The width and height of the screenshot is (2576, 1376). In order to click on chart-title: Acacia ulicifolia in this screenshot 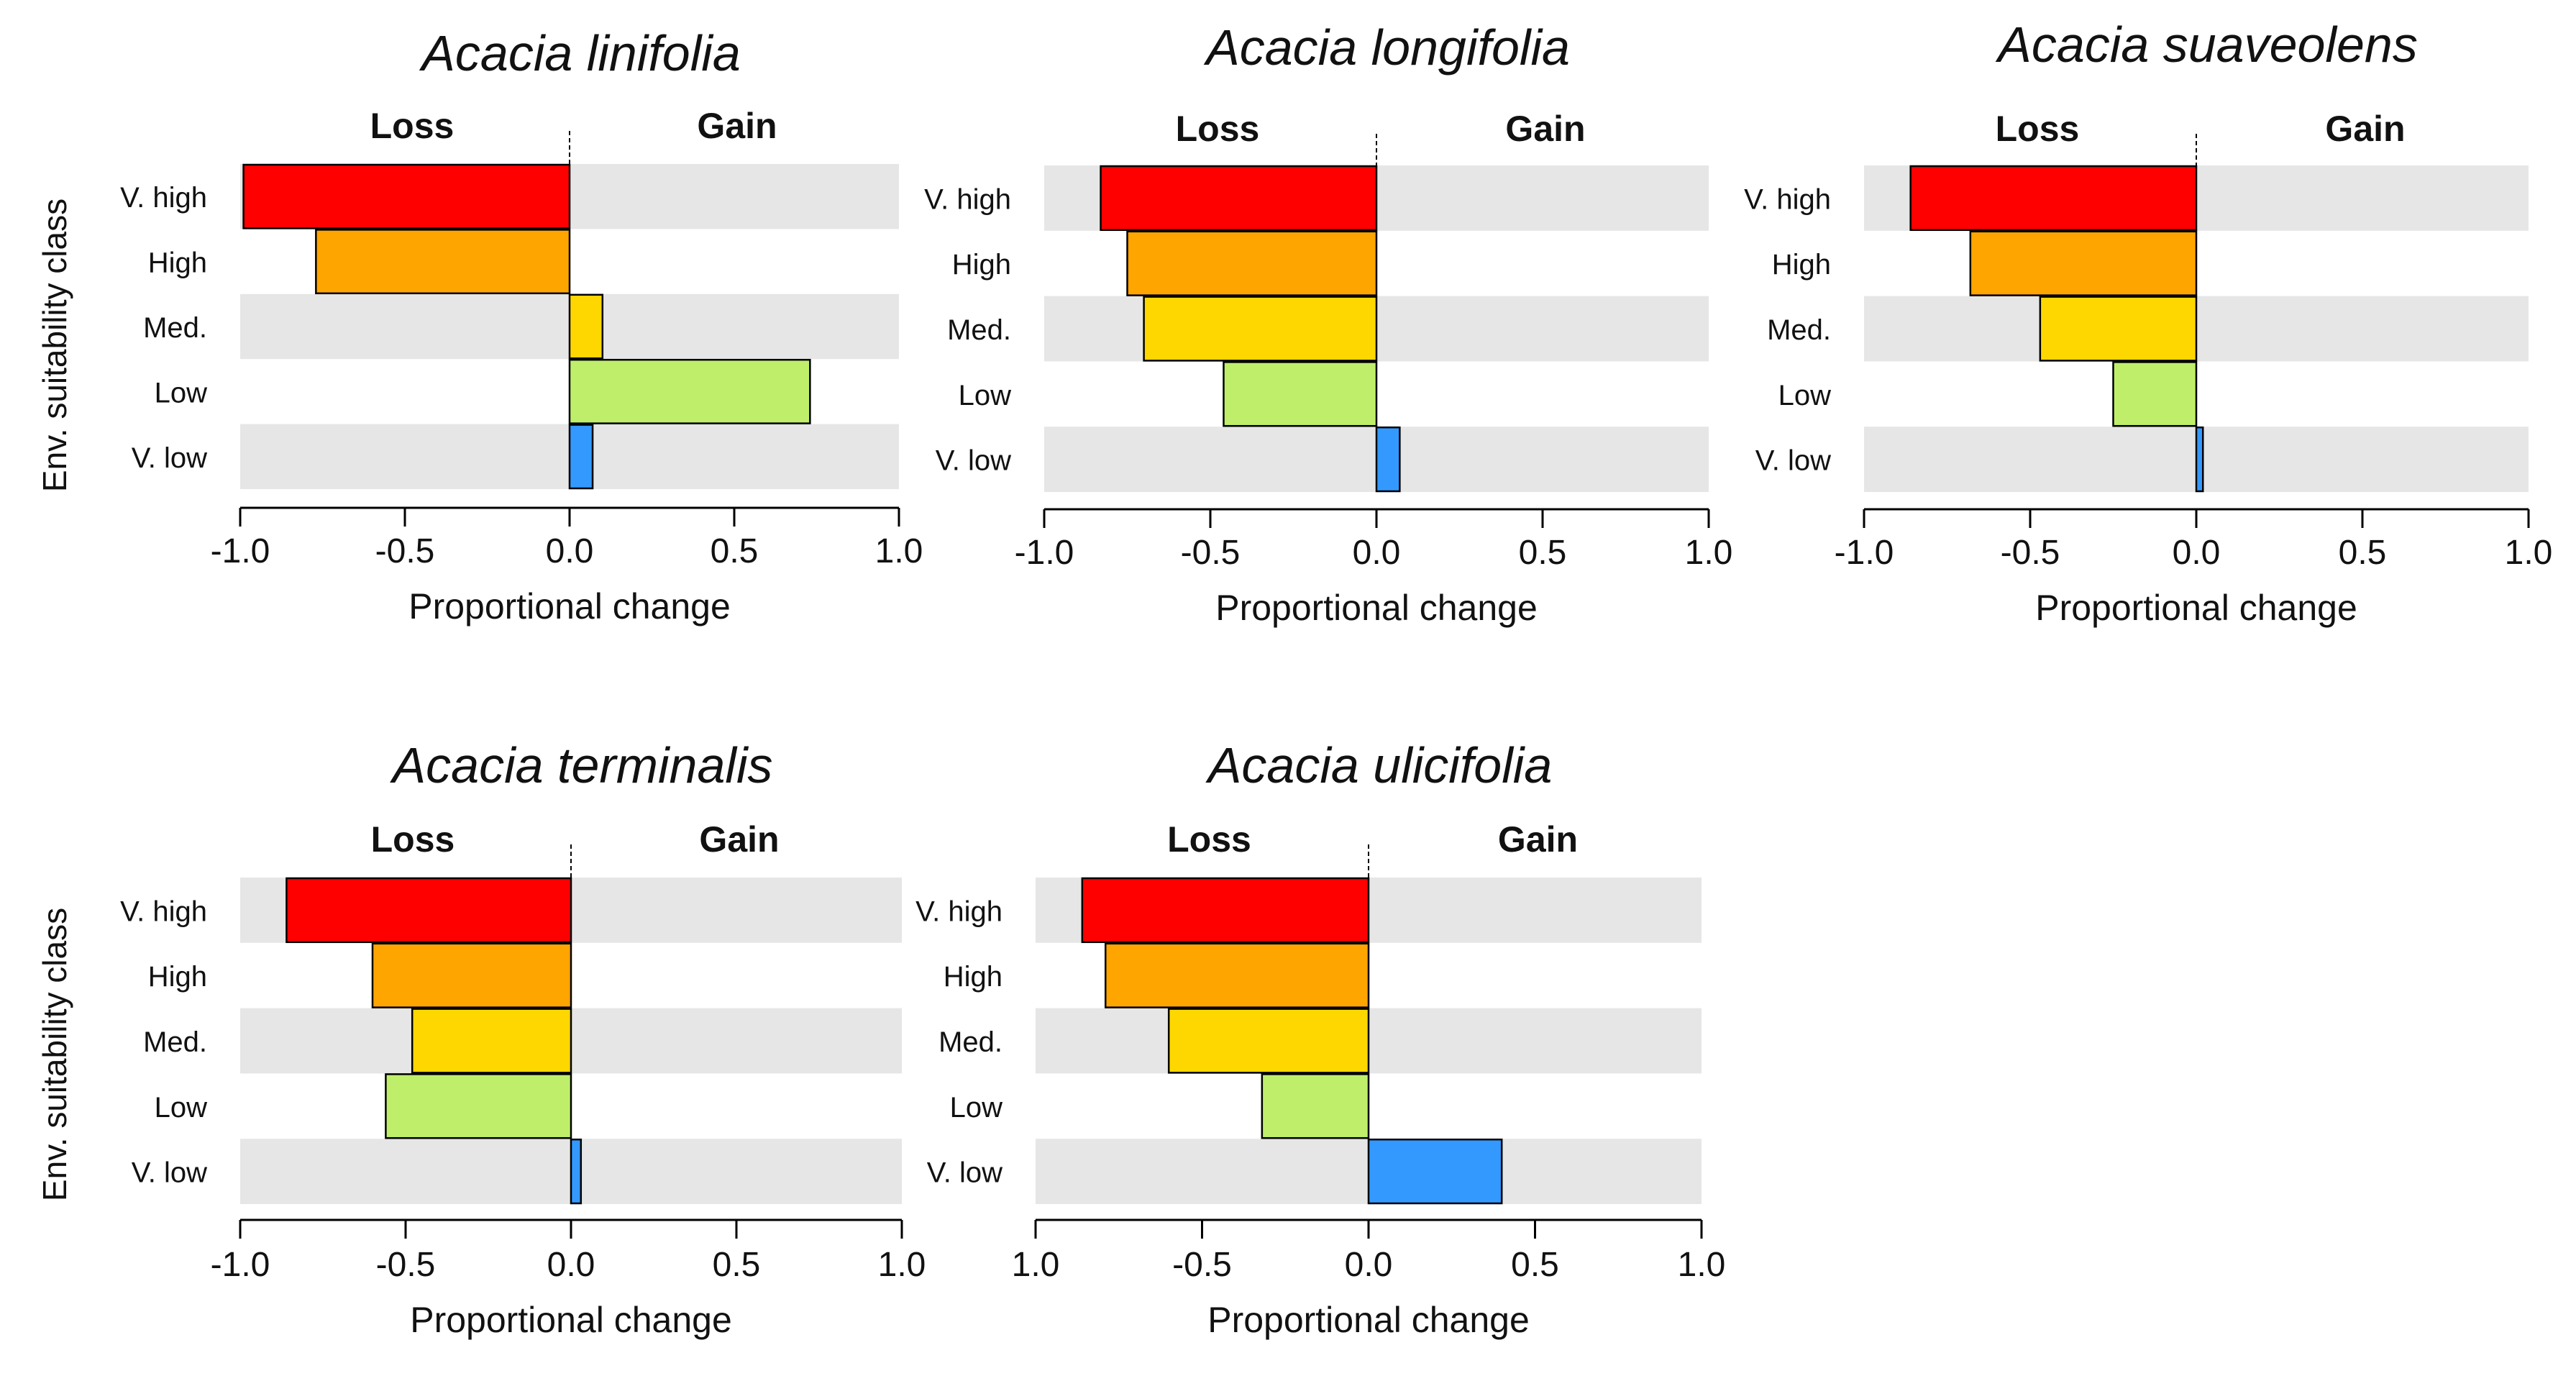, I will do `click(1379, 765)`.